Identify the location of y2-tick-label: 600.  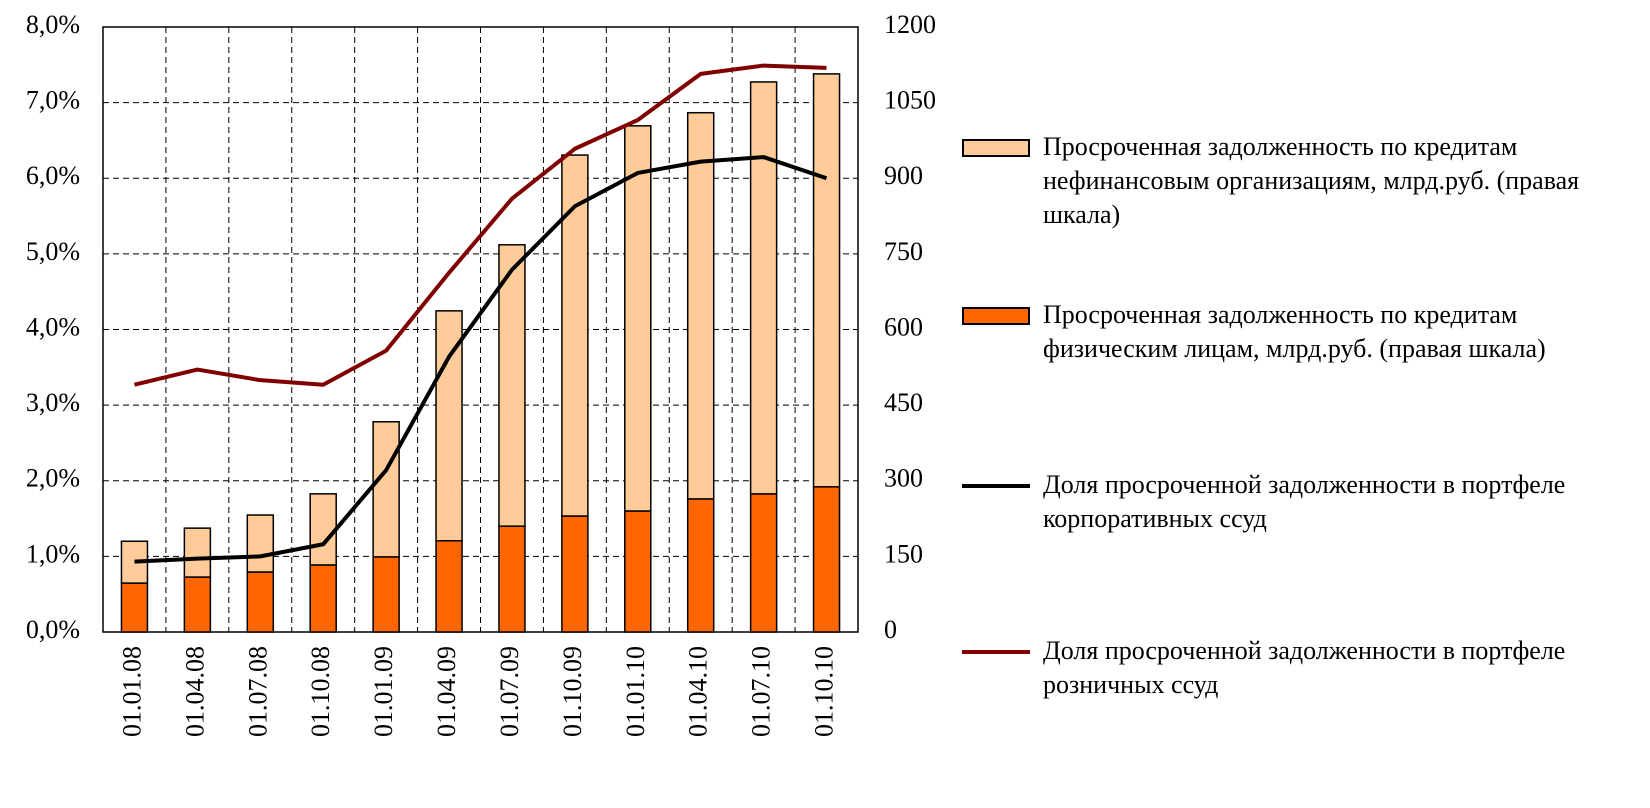
(903, 326).